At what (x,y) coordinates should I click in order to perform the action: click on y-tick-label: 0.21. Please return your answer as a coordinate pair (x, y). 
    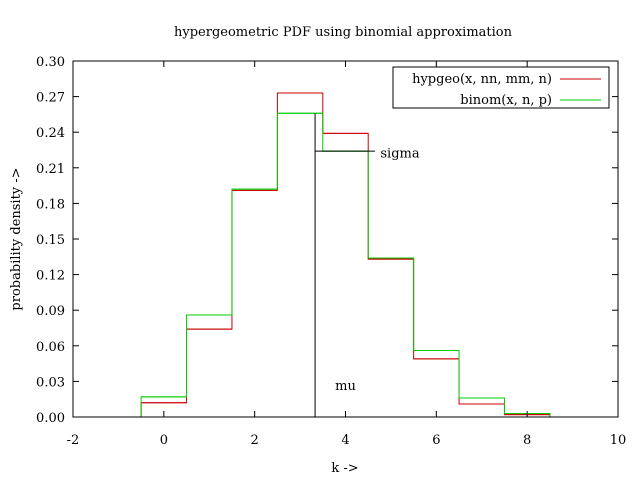
    Looking at the image, I should click on (50, 169).